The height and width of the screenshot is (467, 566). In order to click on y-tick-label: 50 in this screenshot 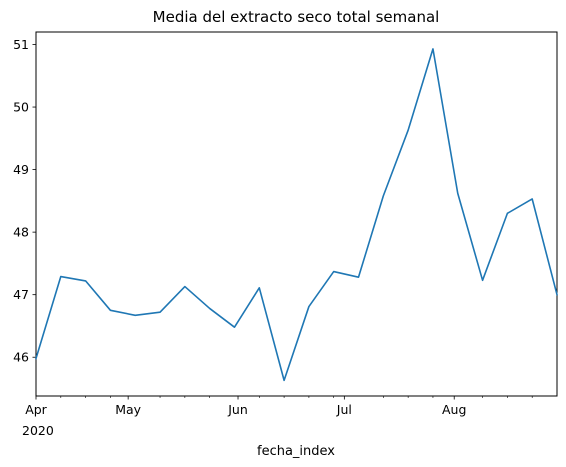, I will do `click(21, 107)`.